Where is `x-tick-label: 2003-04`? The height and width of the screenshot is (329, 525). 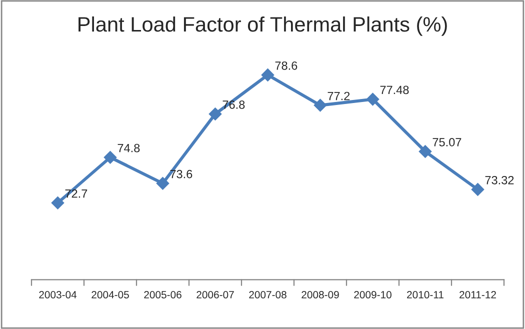
x-tick-label: 2003-04 is located at coordinates (58, 294).